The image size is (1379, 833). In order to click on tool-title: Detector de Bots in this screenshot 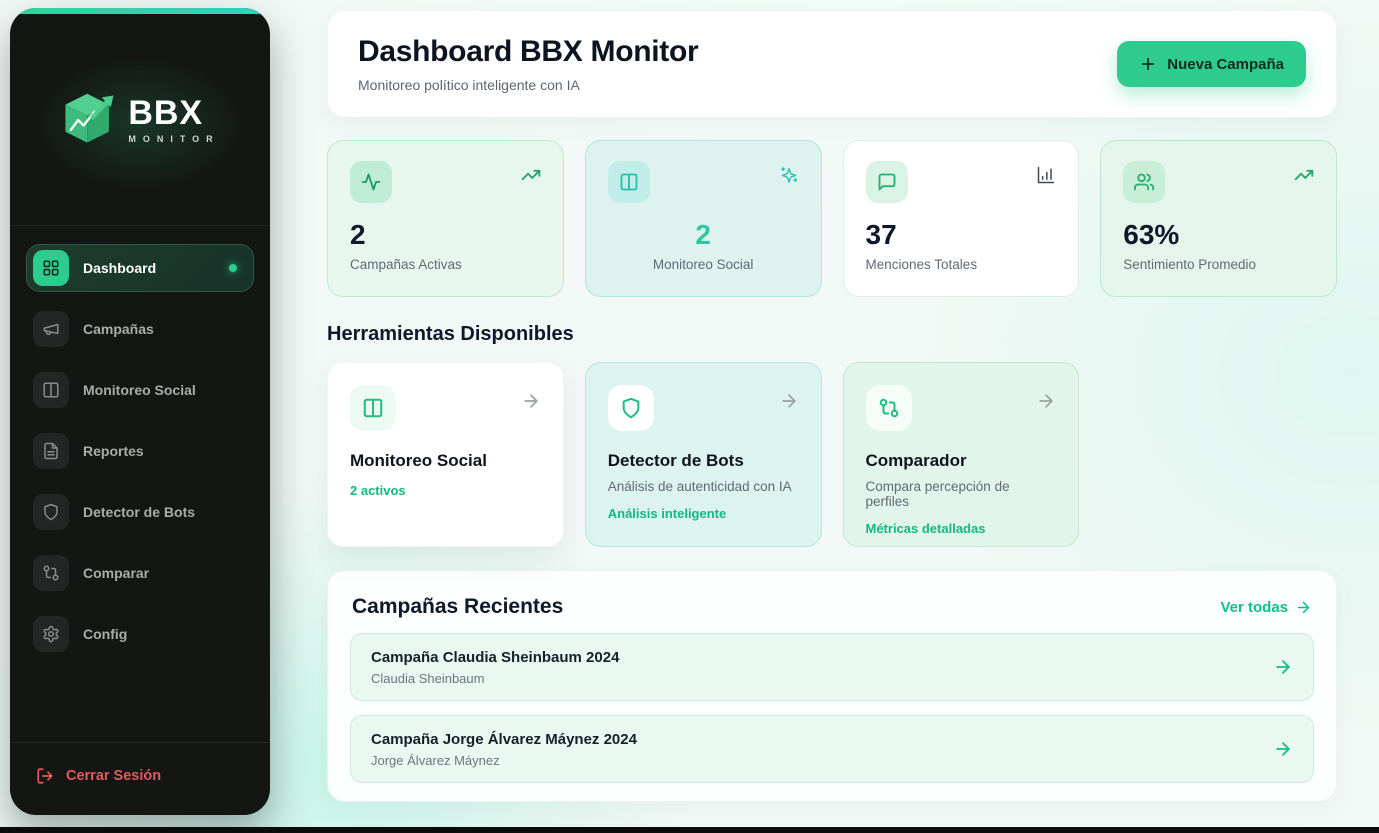, I will do `click(675, 460)`.